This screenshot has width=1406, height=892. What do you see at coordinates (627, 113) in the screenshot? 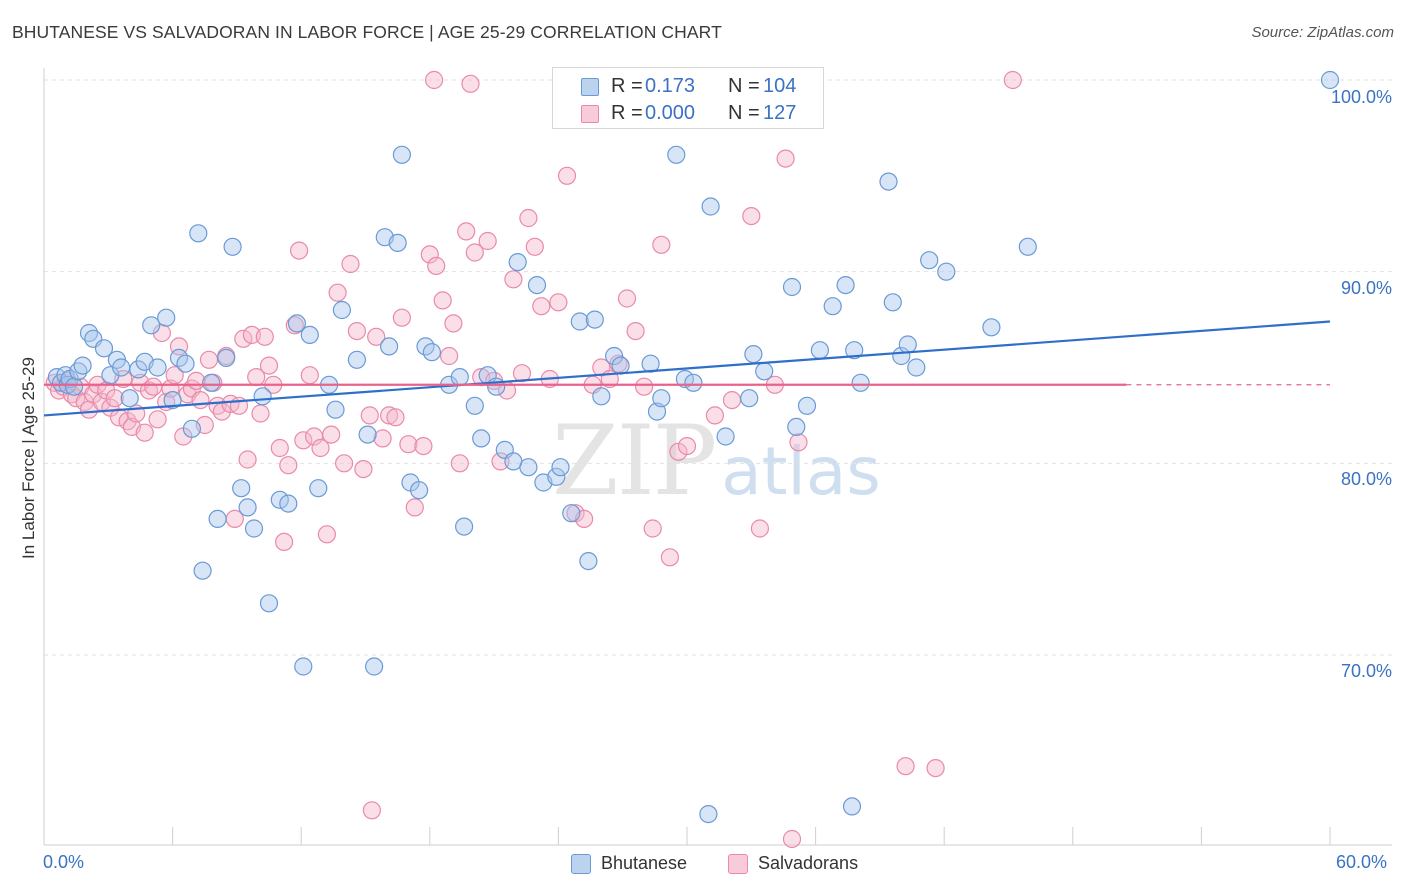
I see `legend-r-label: R =` at bounding box center [627, 113].